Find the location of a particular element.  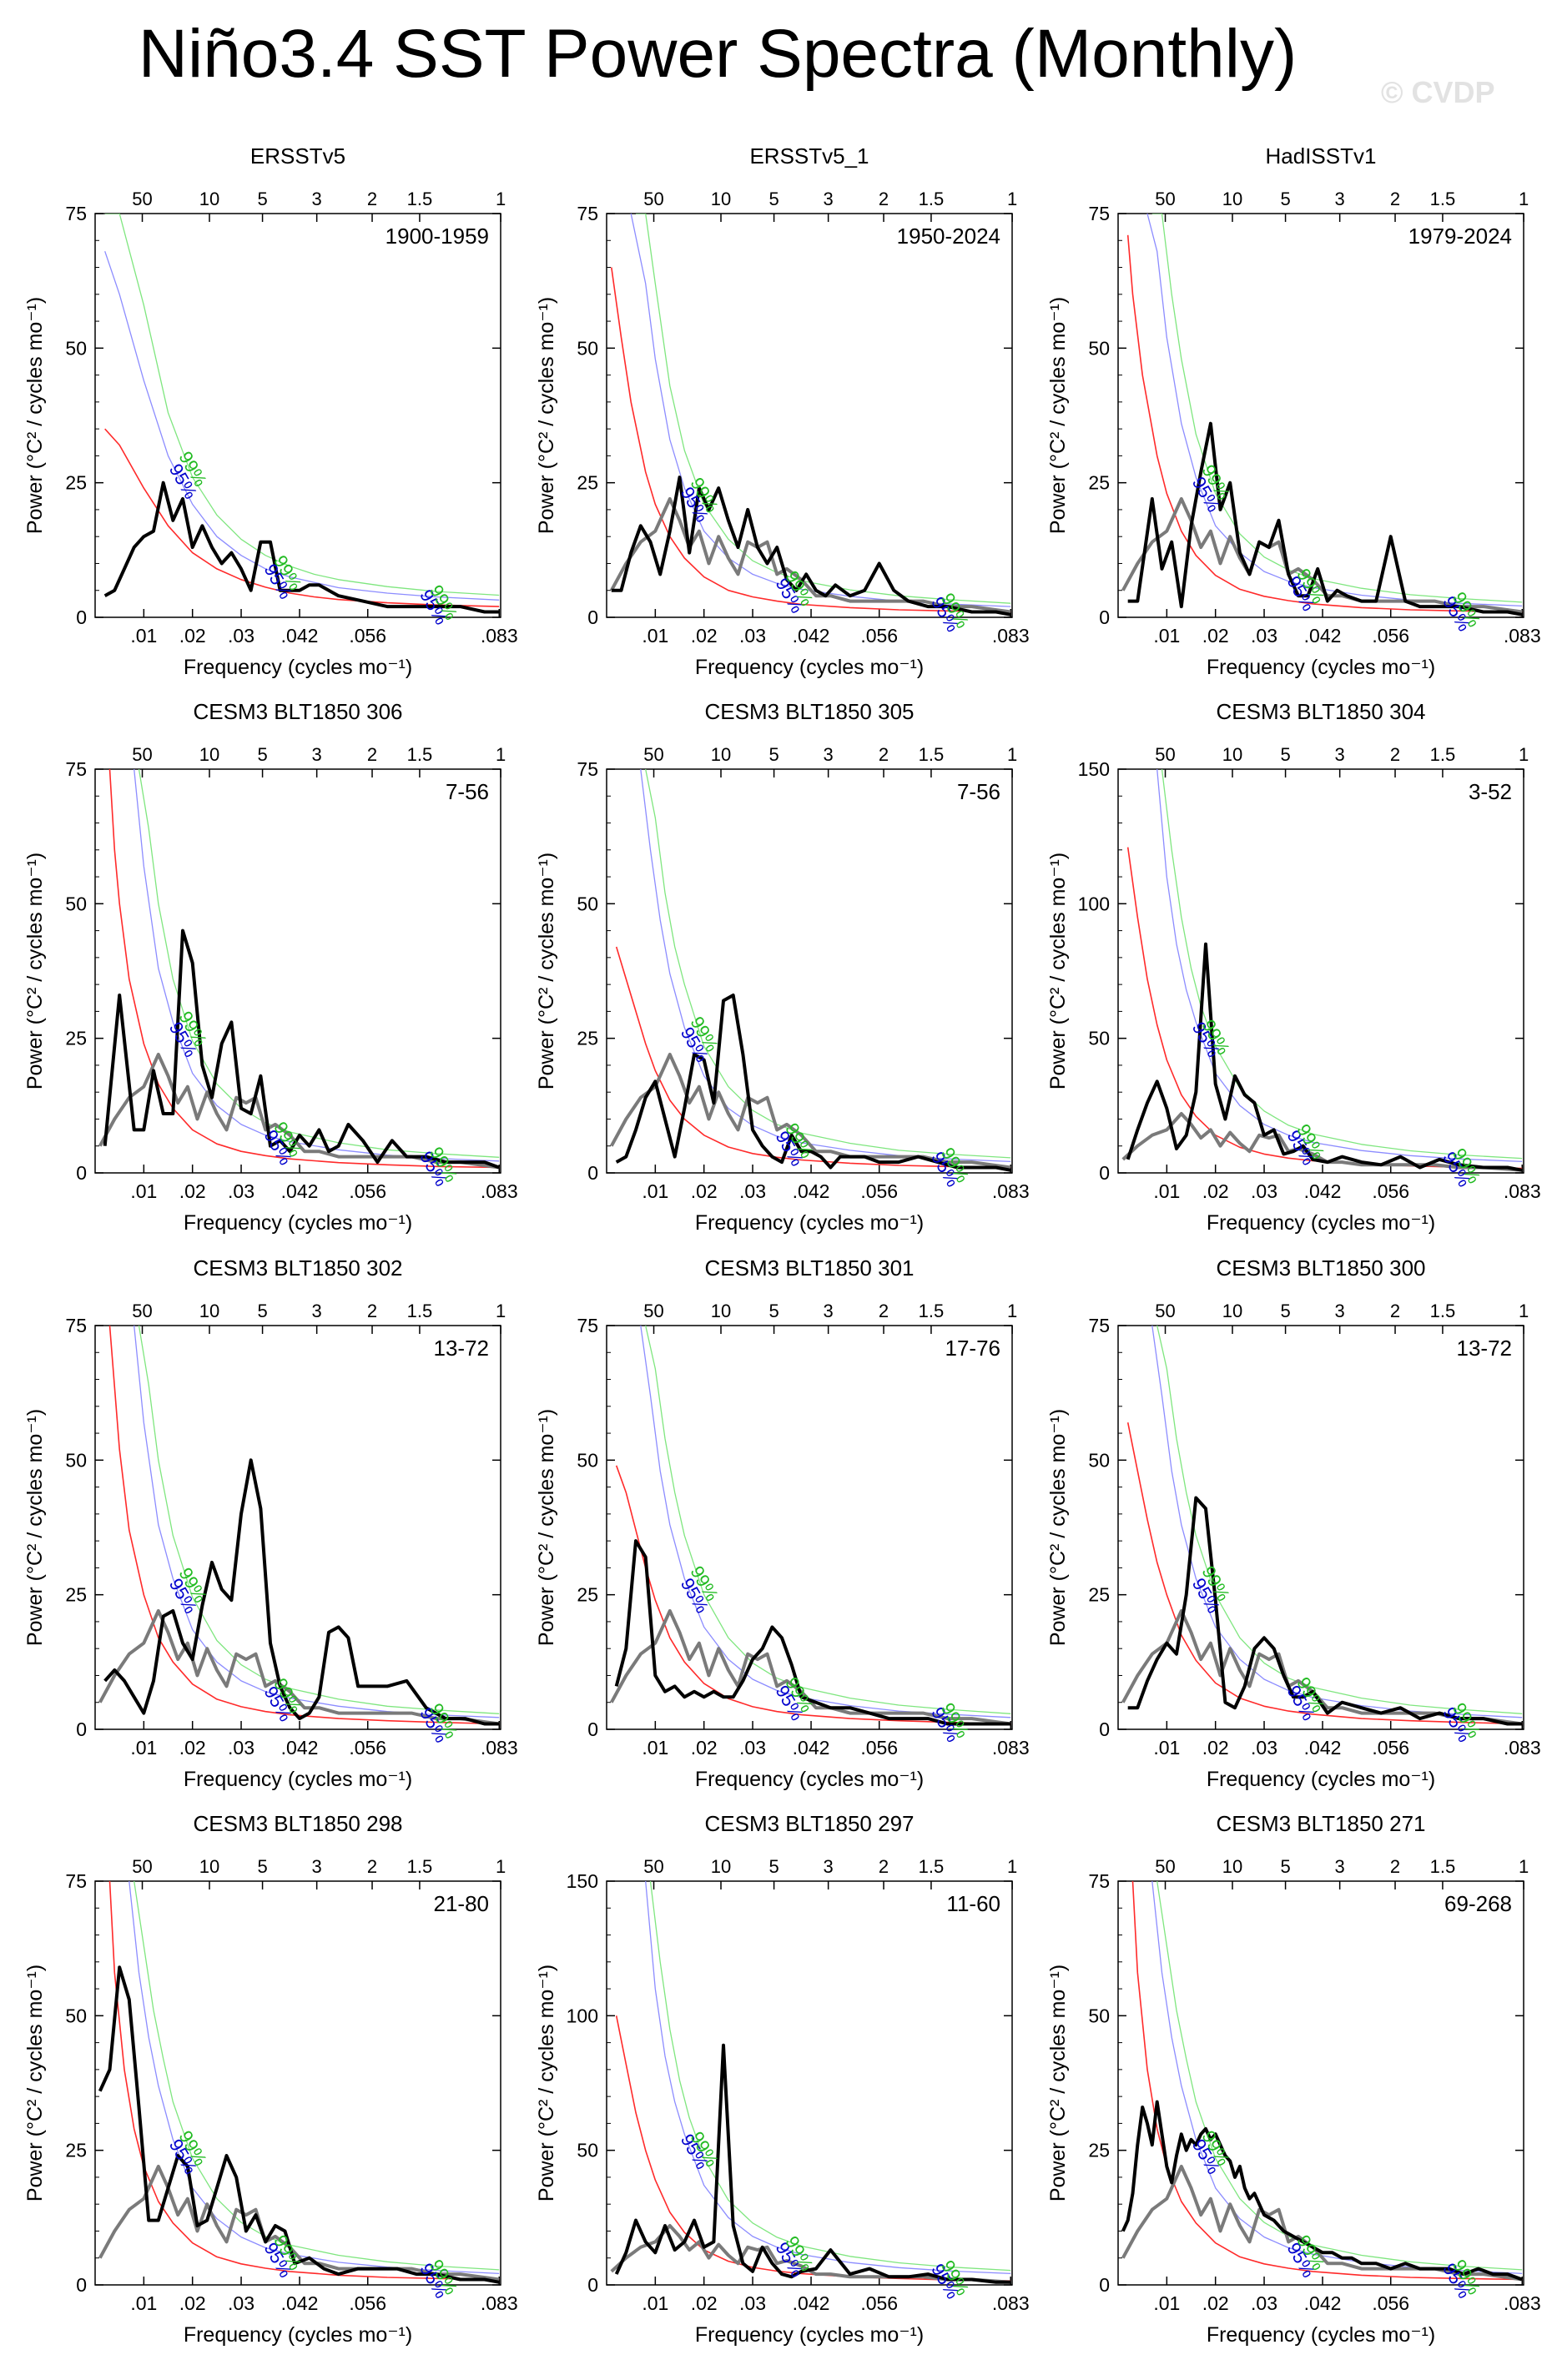

period-label: 3-52 is located at coordinates (1490, 791).